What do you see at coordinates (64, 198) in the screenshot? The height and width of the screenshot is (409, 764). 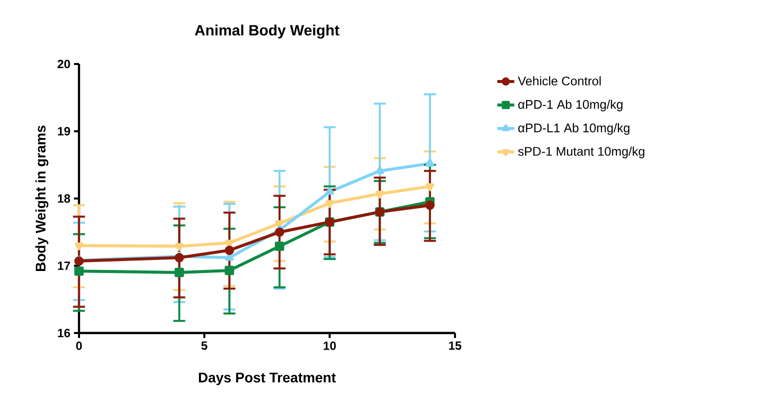 I see `y-tick-label: 18` at bounding box center [64, 198].